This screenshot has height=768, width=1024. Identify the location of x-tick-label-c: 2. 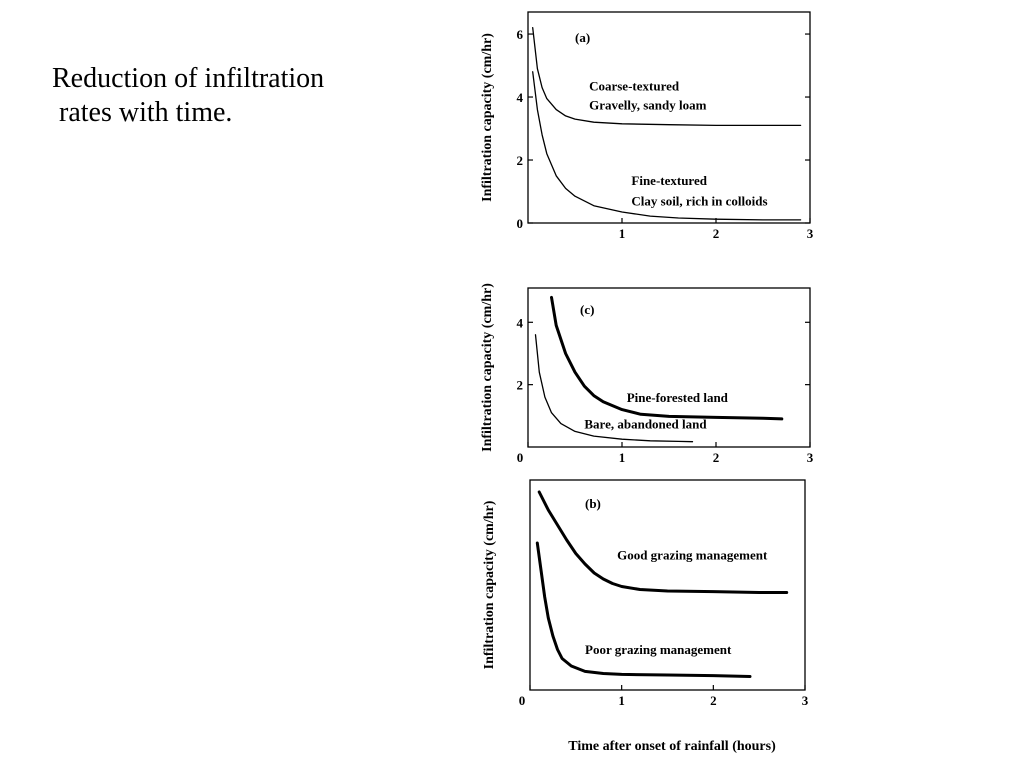
(716, 457).